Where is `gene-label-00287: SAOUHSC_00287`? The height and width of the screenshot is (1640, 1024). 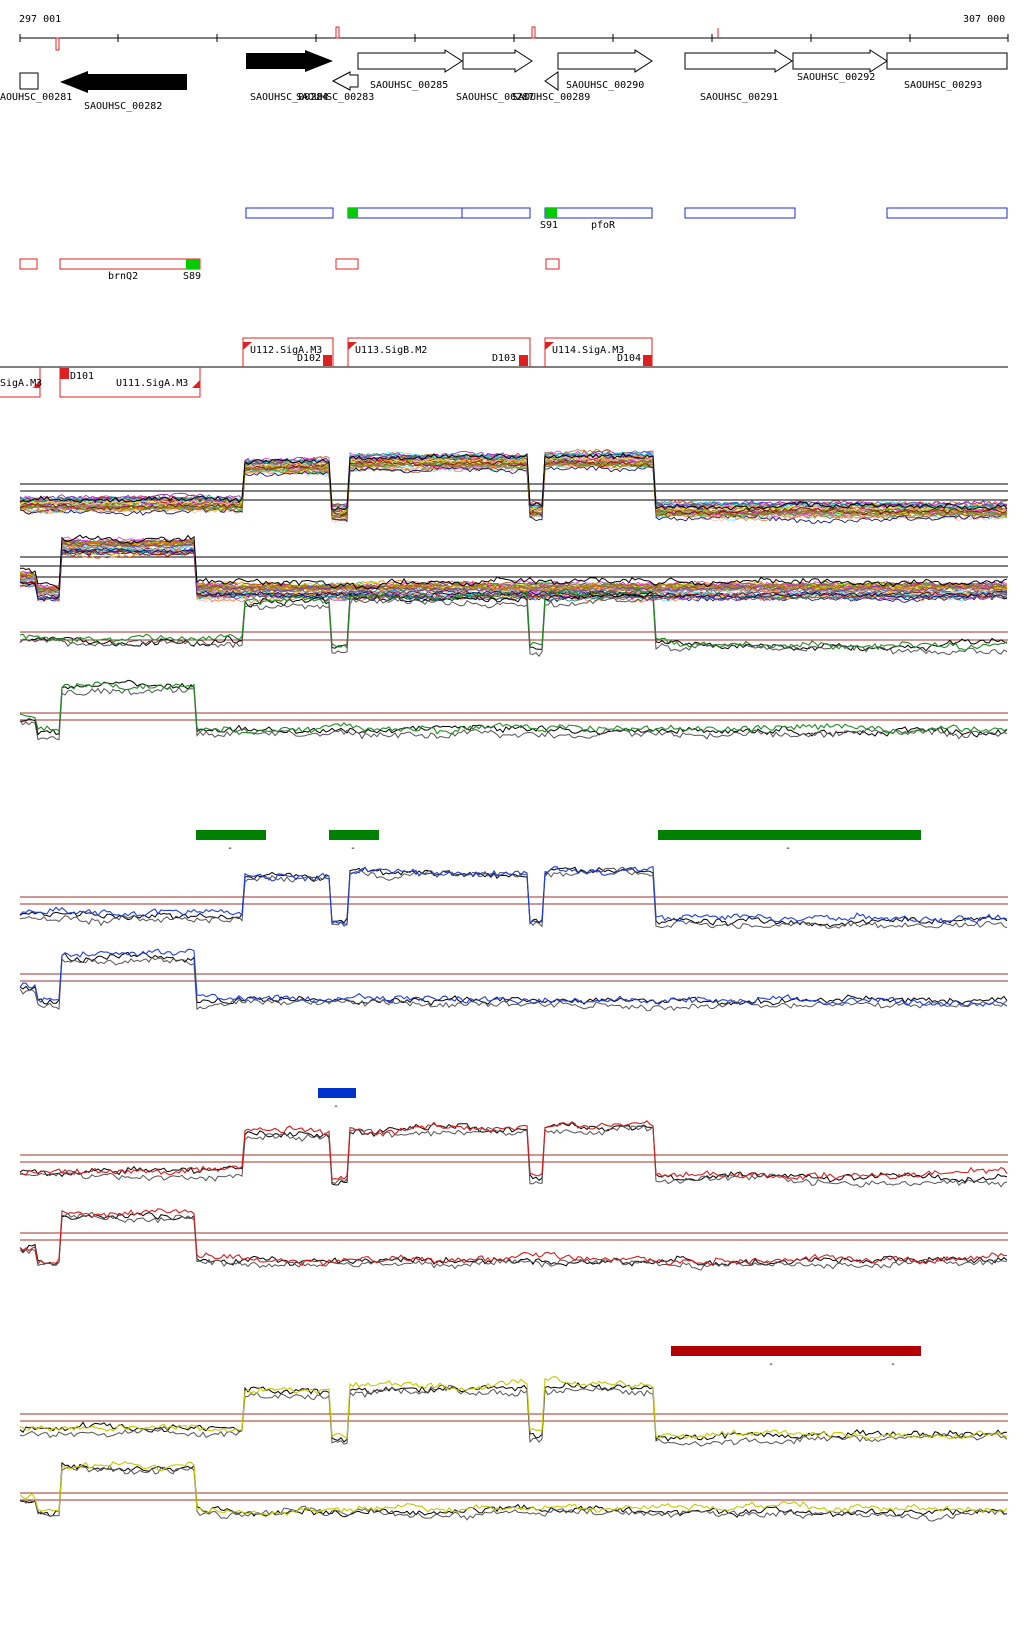
gene-label-00287: SAOUHSC_00287 is located at coordinates (495, 97).